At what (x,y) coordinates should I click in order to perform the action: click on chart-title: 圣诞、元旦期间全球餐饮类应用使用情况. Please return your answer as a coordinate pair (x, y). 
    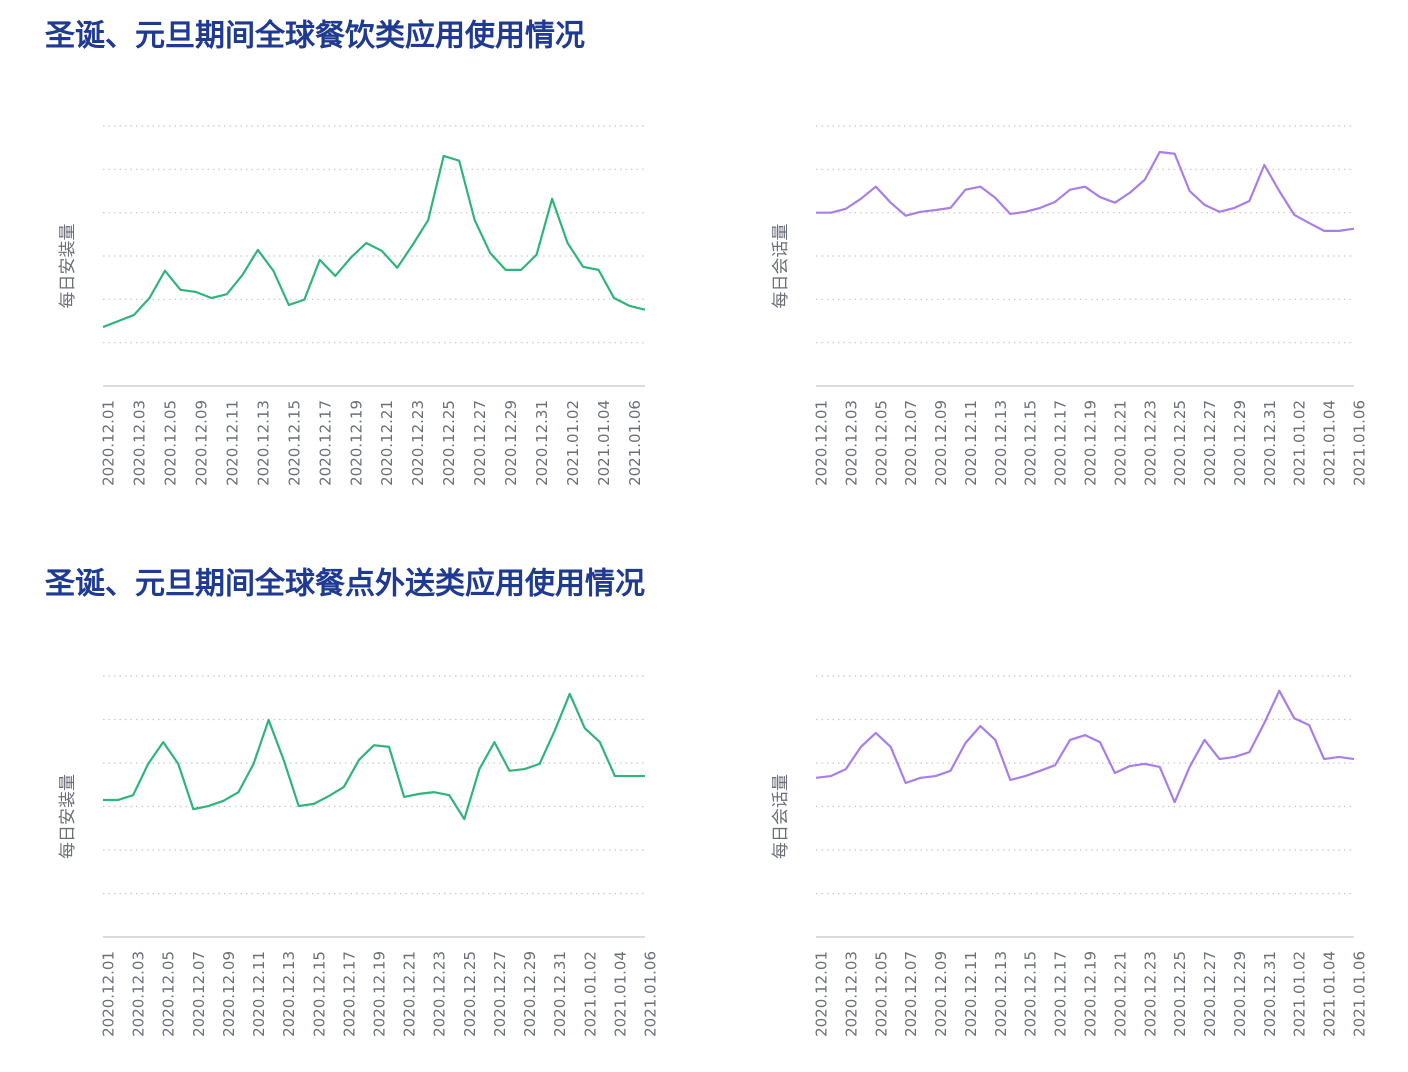
    Looking at the image, I should click on (315, 36).